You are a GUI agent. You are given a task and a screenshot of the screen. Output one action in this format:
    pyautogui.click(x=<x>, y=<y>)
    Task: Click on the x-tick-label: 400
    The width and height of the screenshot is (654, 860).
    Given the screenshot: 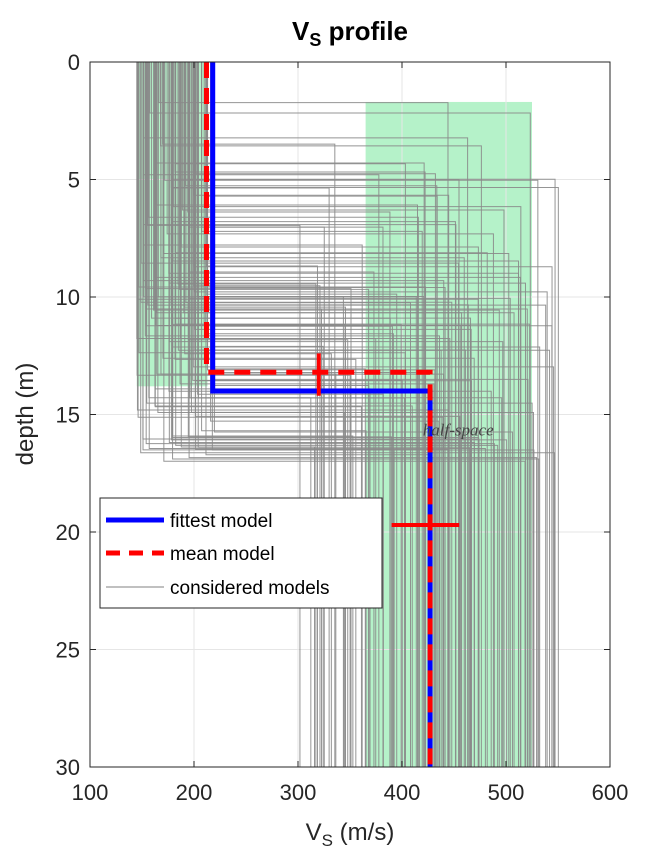 What is the action you would take?
    pyautogui.click(x=402, y=792)
    